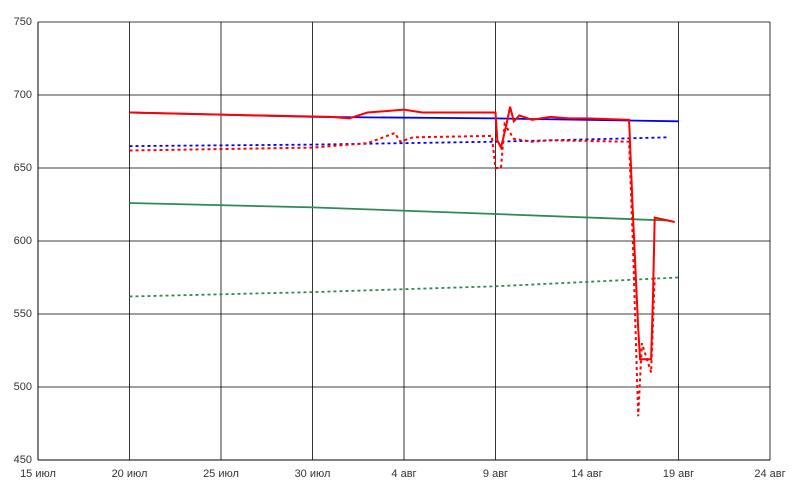  I want to click on x-tick-label: 4 авг, so click(403, 474).